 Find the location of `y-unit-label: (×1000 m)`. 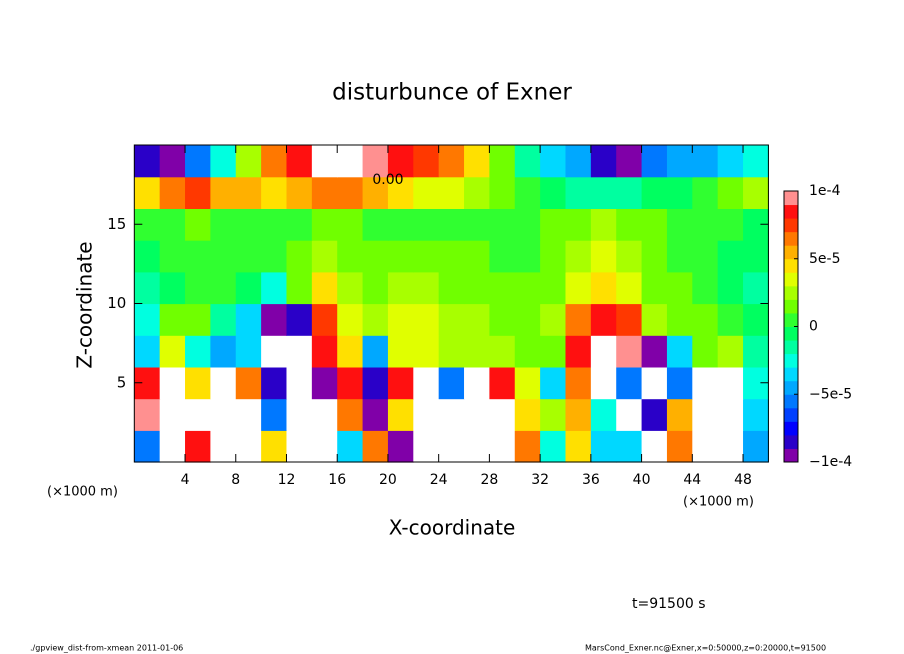

y-unit-label: (×1000 m) is located at coordinates (82, 492).